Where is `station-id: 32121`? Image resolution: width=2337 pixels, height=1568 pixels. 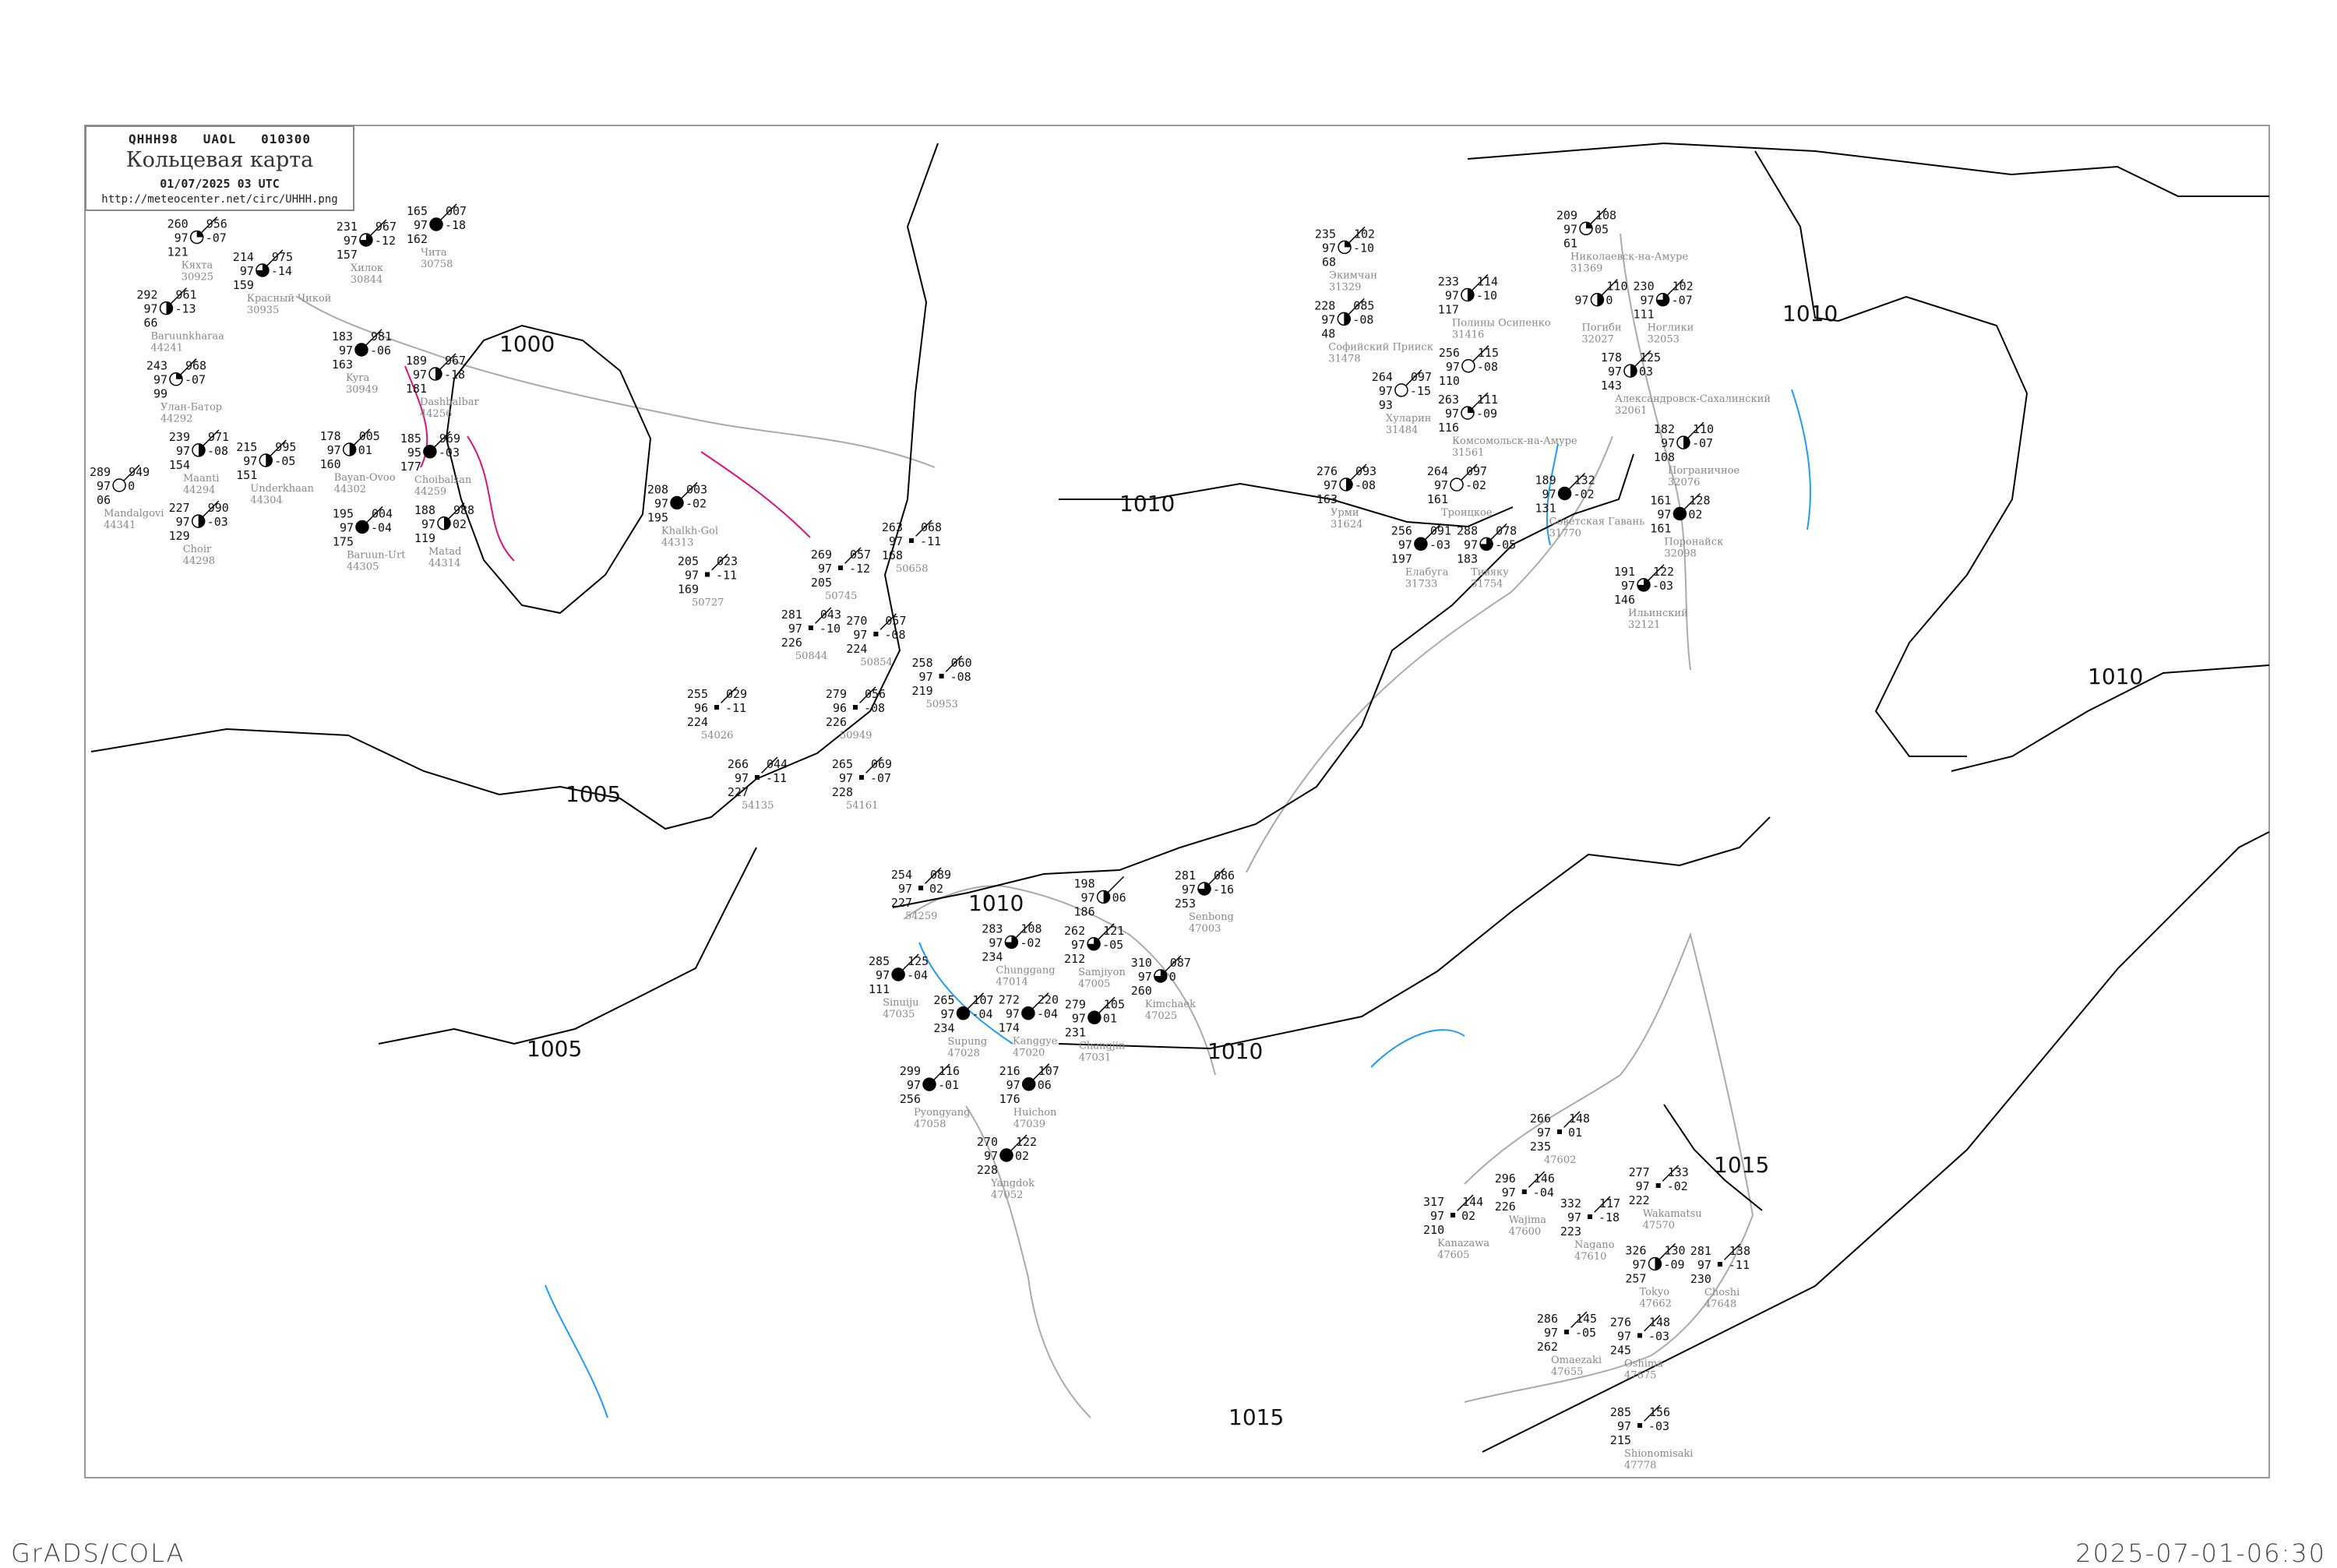 station-id: 32121 is located at coordinates (1644, 625).